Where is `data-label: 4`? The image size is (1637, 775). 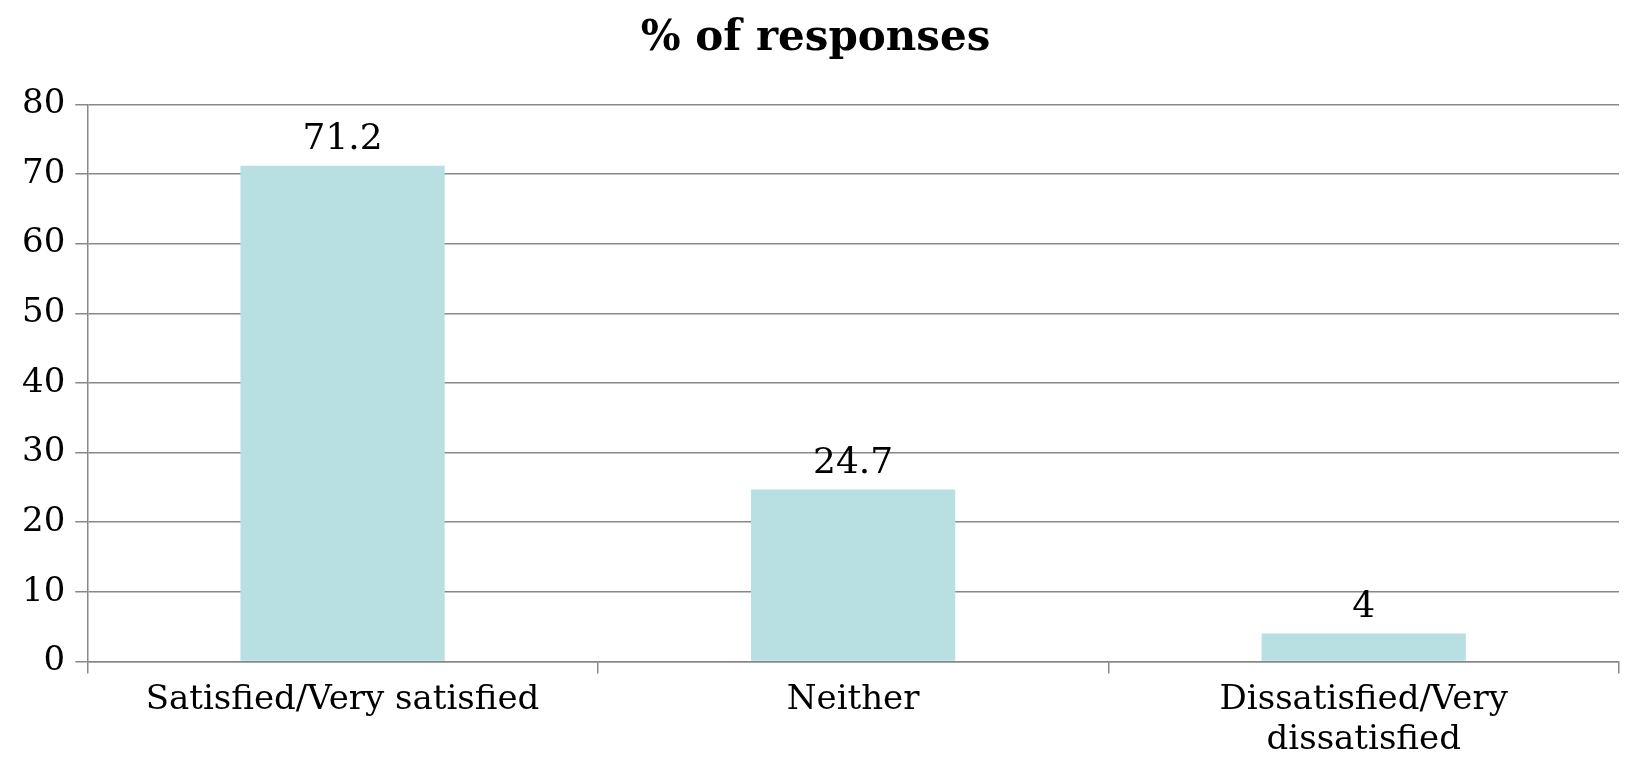
data-label: 4 is located at coordinates (1364, 604).